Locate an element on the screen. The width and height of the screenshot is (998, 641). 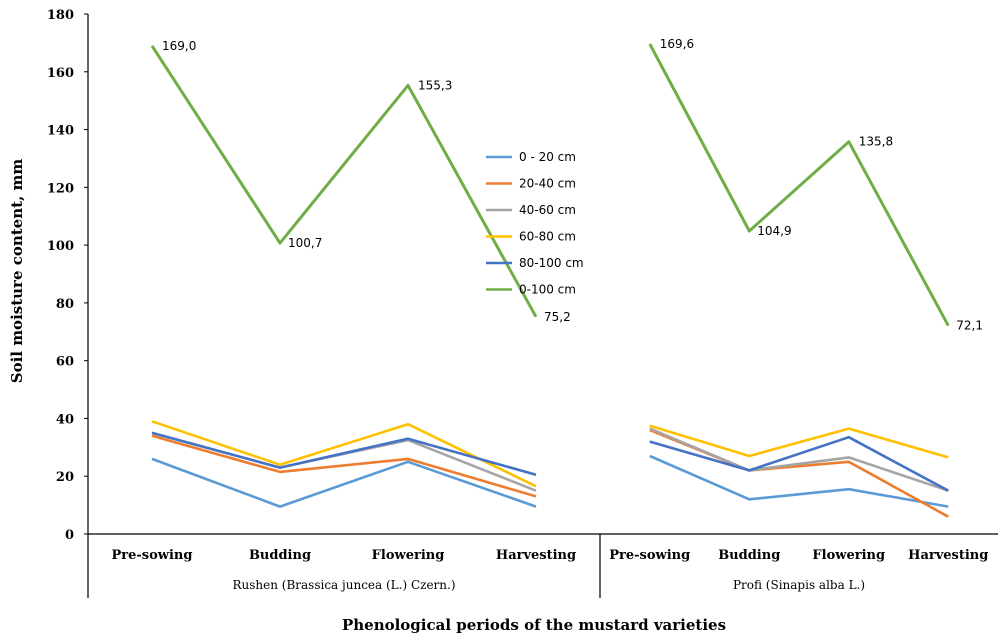
data-label: 169,0 is located at coordinates (179, 46).